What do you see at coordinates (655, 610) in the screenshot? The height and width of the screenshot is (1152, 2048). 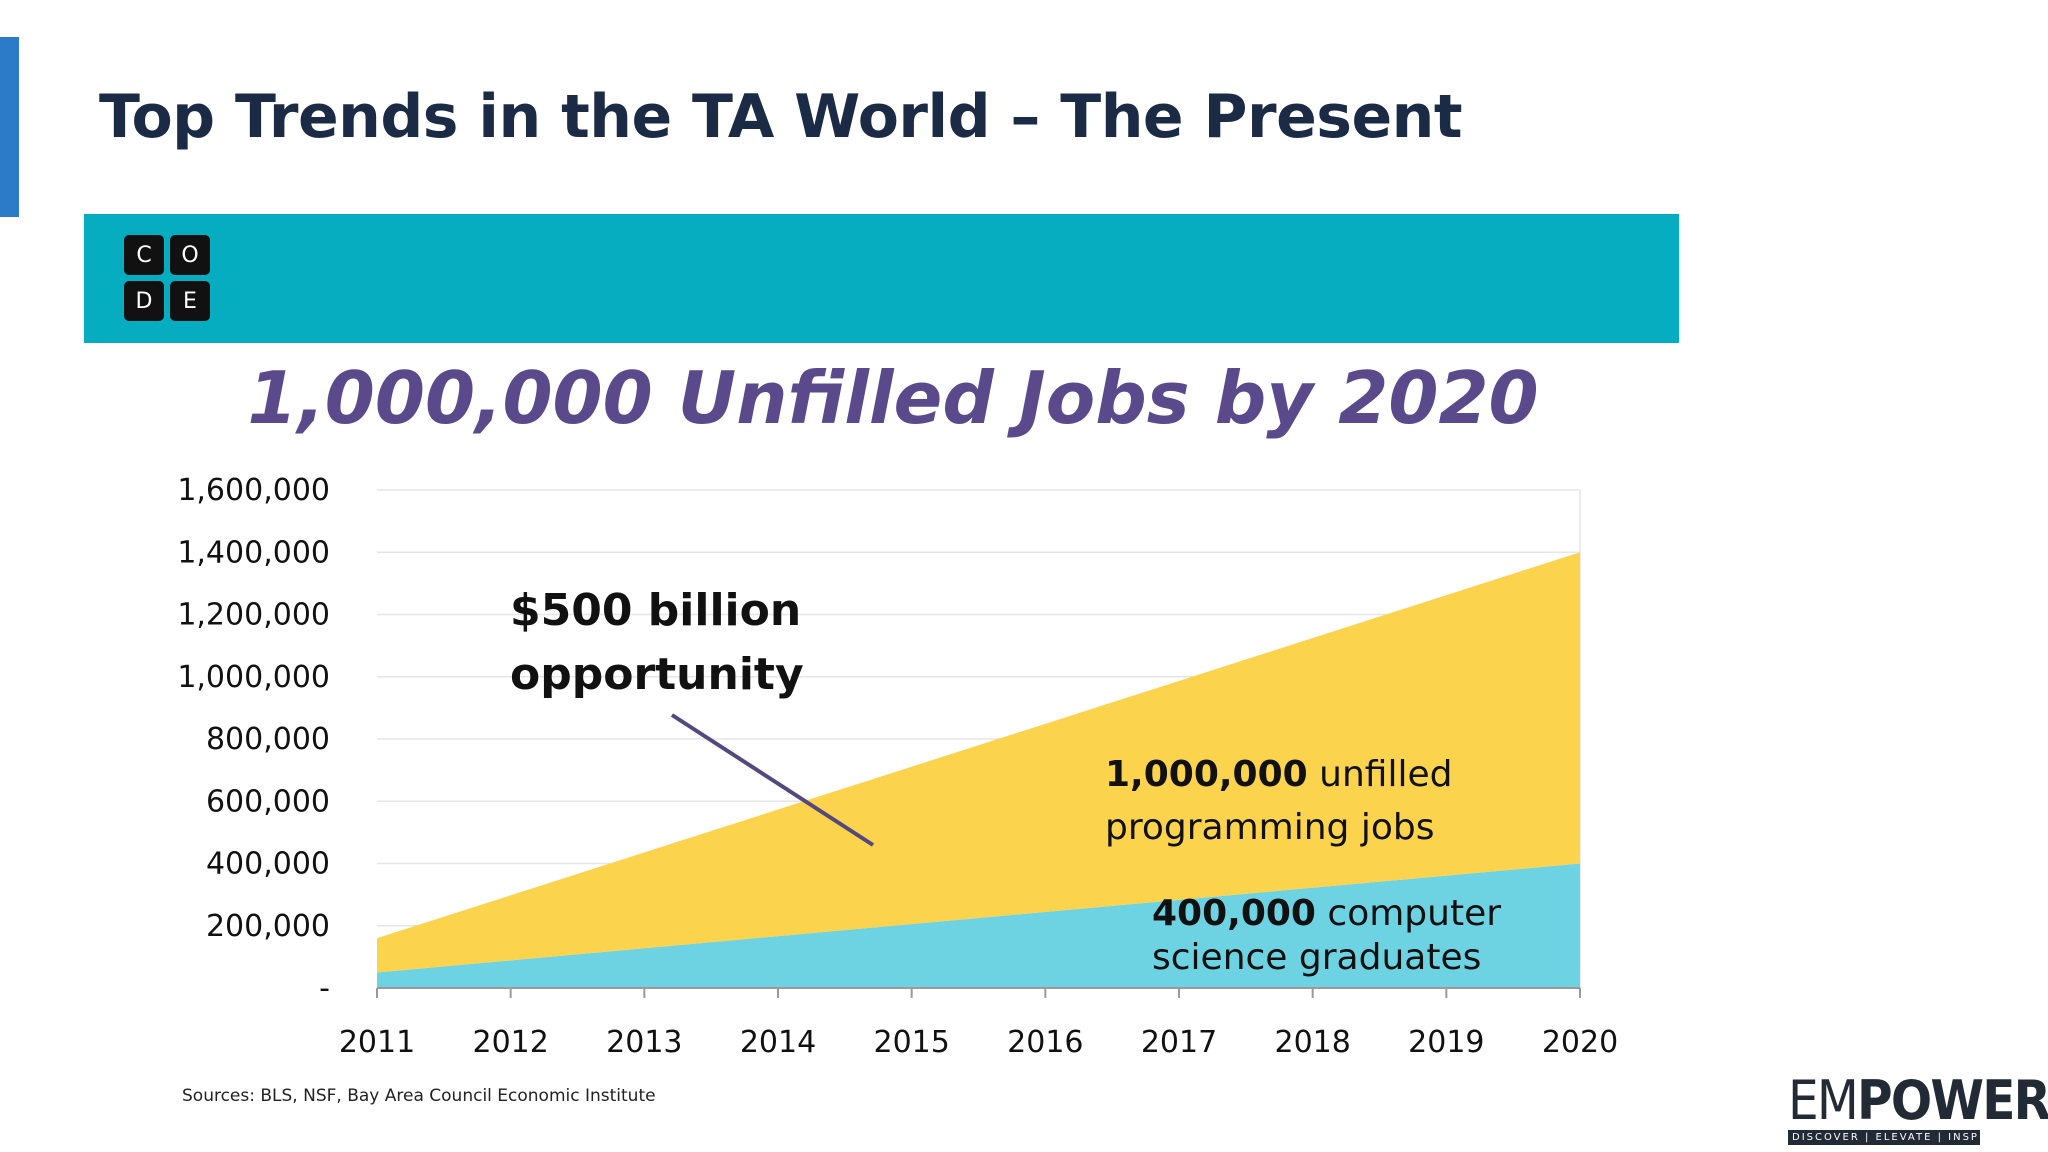 I see `annotation-opportunity-line1: $500 billion` at bounding box center [655, 610].